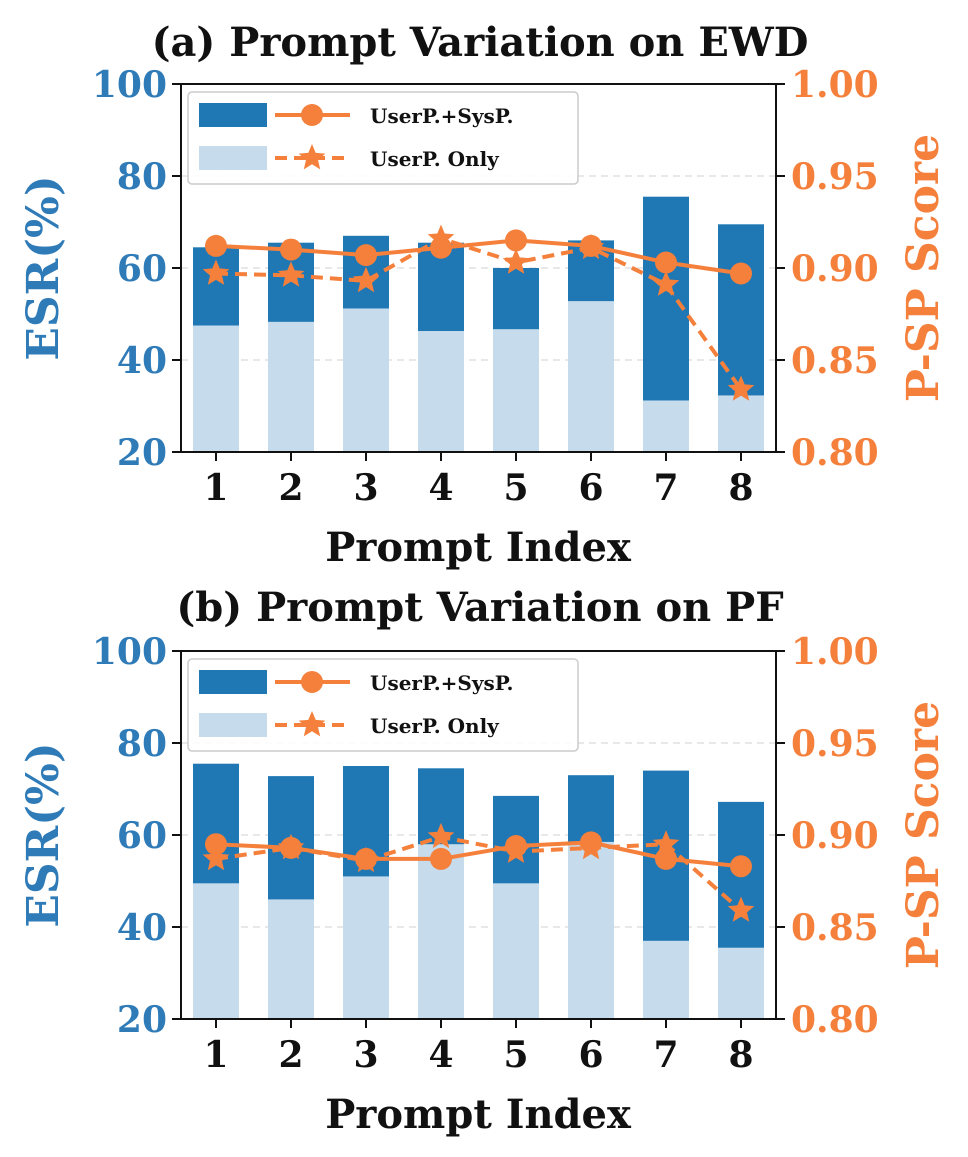  What do you see at coordinates (142, 361) in the screenshot?
I see `y-tick-label-left: 40` at bounding box center [142, 361].